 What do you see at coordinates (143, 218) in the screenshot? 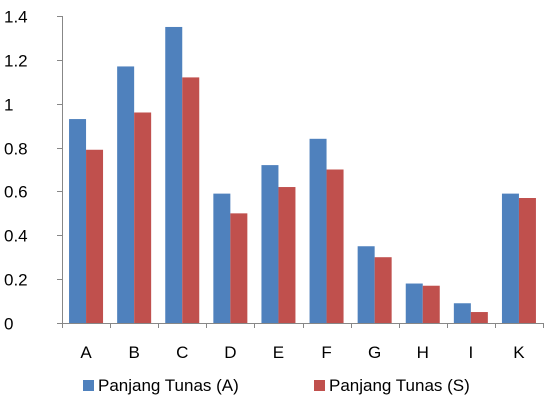
I see `bar-s-b` at bounding box center [143, 218].